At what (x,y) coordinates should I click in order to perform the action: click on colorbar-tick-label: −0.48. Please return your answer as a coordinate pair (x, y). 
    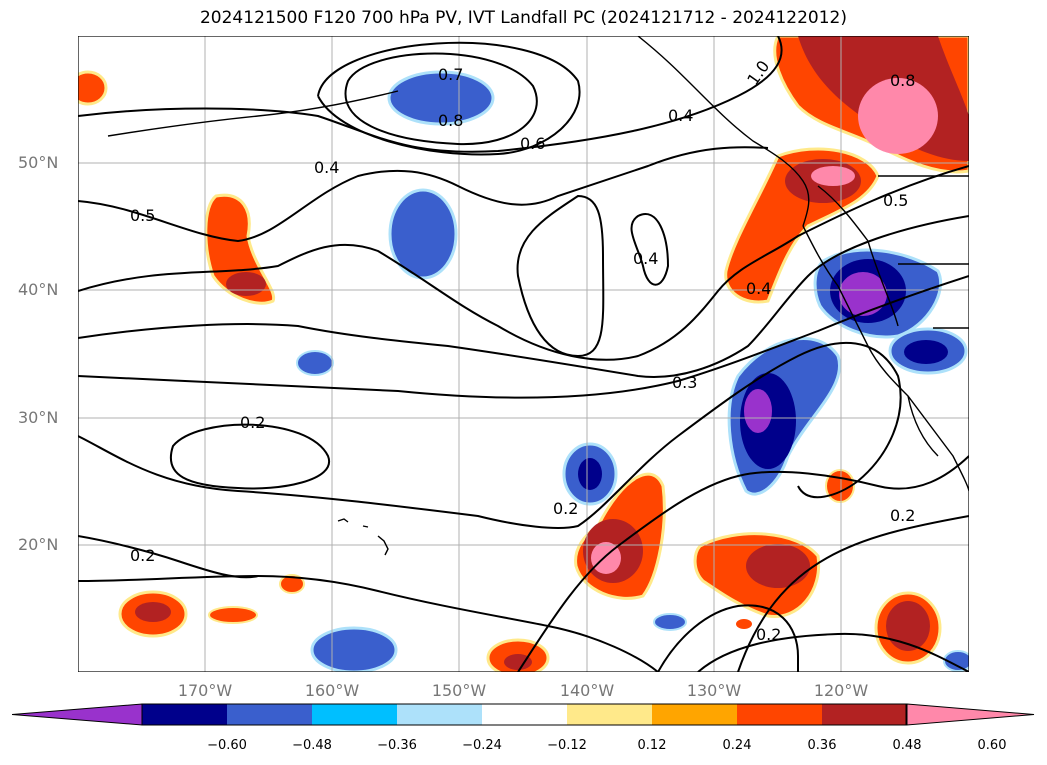
    Looking at the image, I should click on (312, 745).